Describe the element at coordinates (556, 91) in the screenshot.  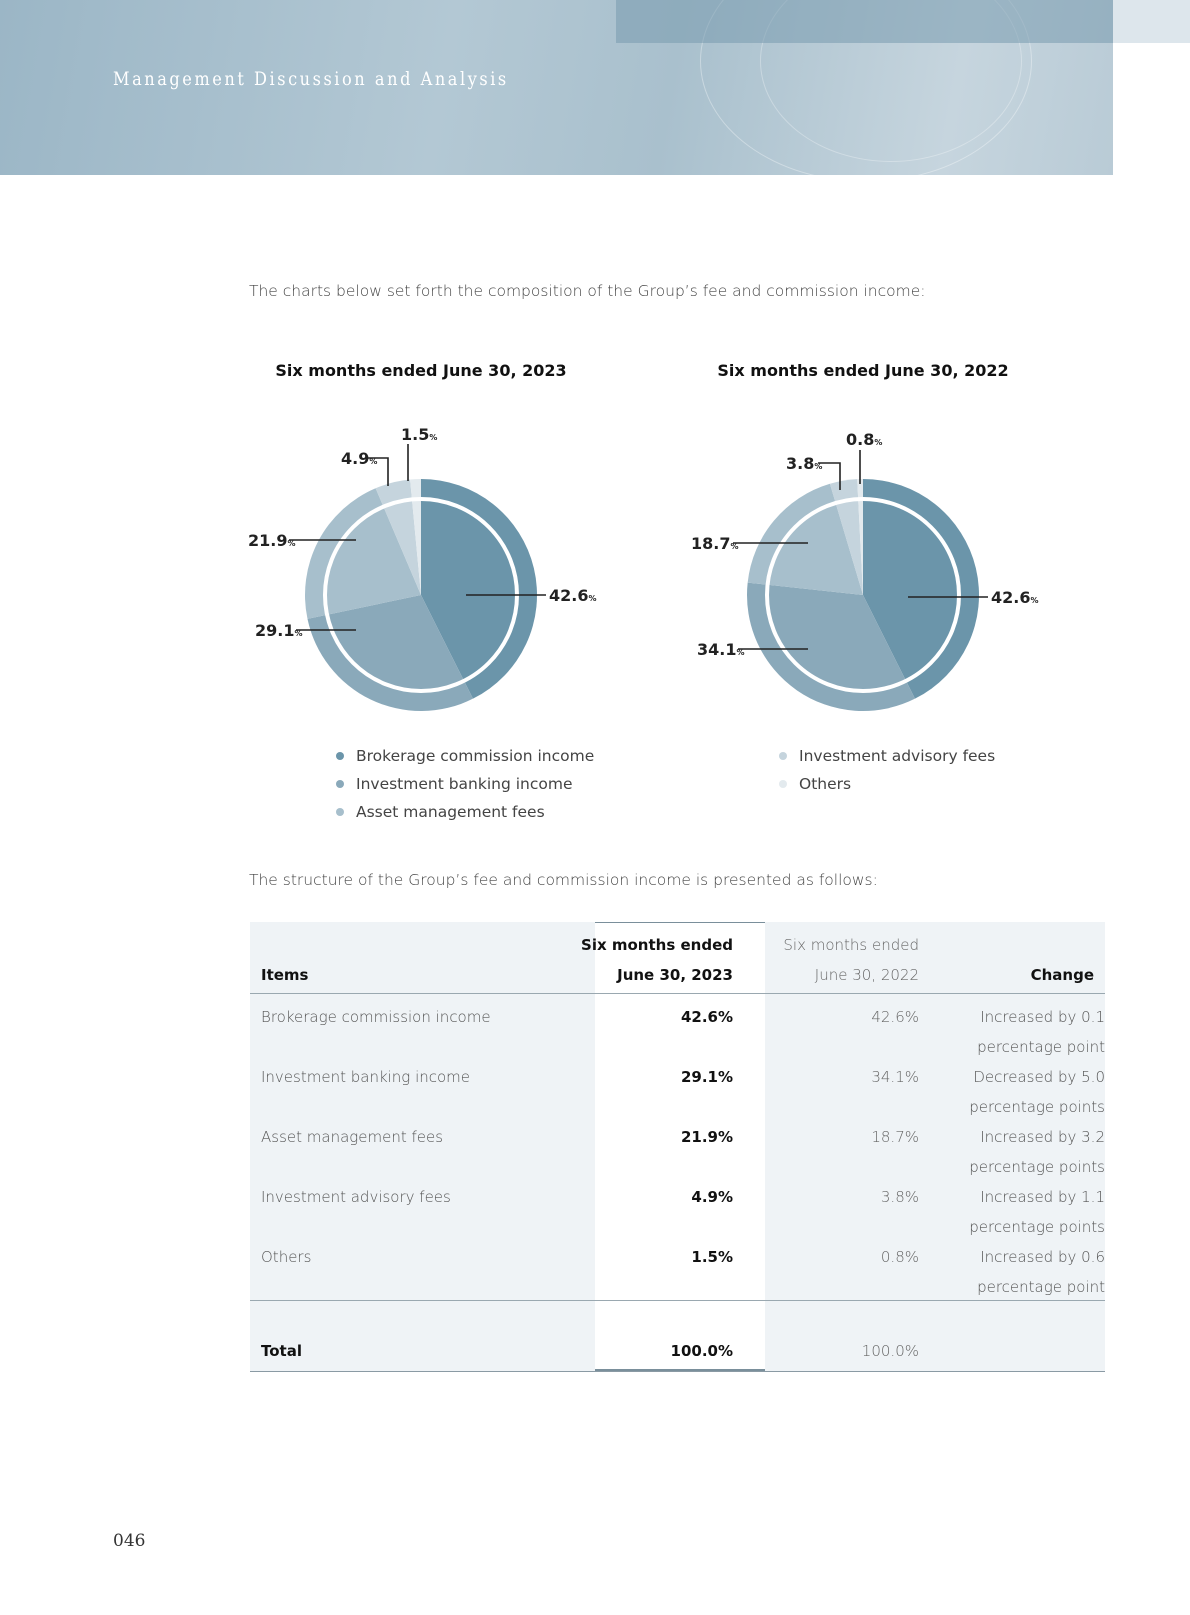
I see `header-banner: Management Discussion and Analysis` at that location.